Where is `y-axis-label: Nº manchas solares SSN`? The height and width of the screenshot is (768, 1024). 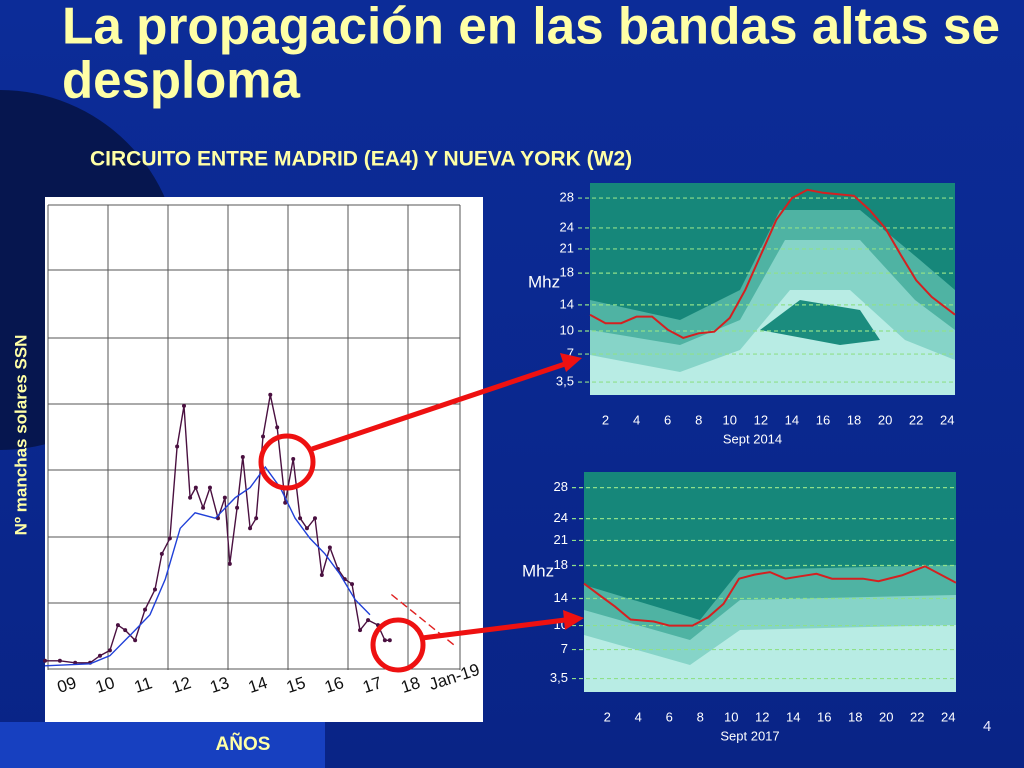
y-axis-label: Nº manchas solares SSN is located at coordinates (20, 435).